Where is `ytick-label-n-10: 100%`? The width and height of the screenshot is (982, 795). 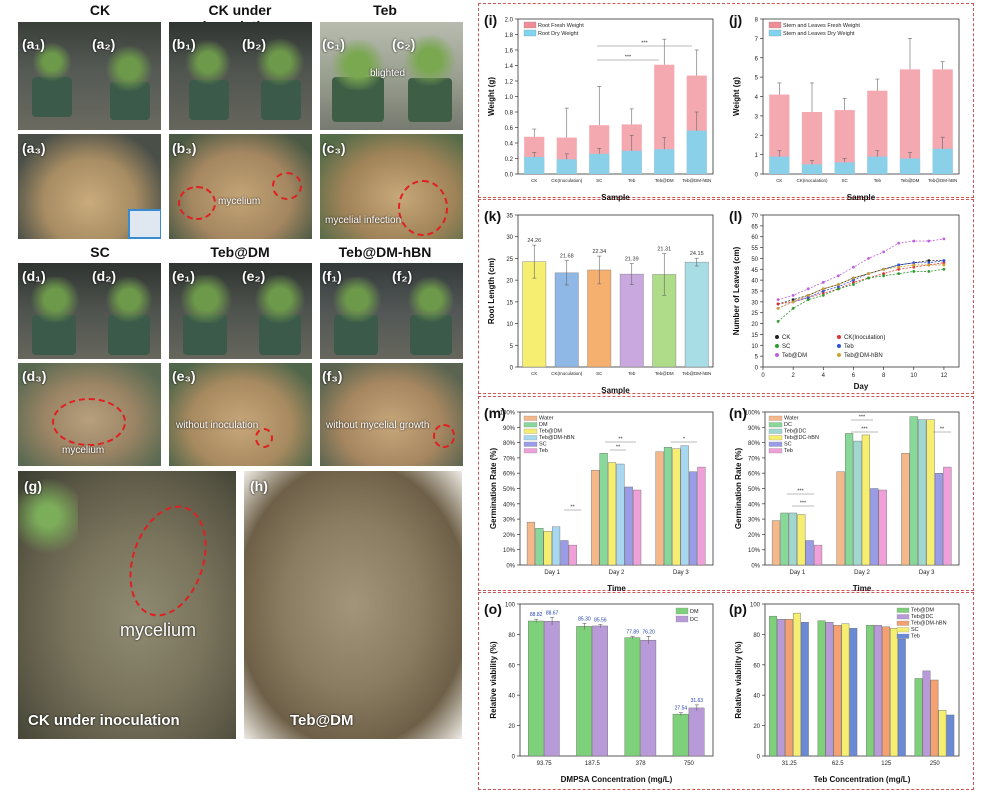
ytick-label-n-10: 100% is located at coordinates (753, 414).